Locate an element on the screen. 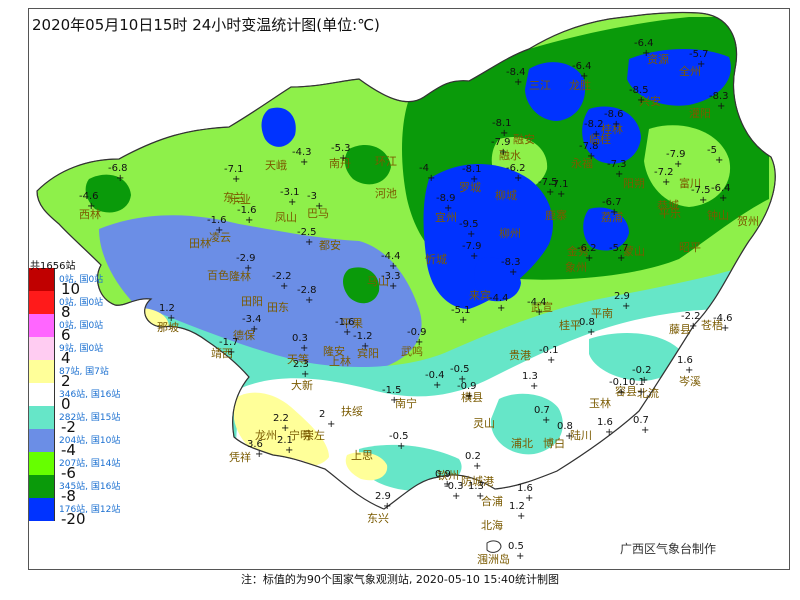  place-label: 苍梧 is located at coordinates (712, 325).